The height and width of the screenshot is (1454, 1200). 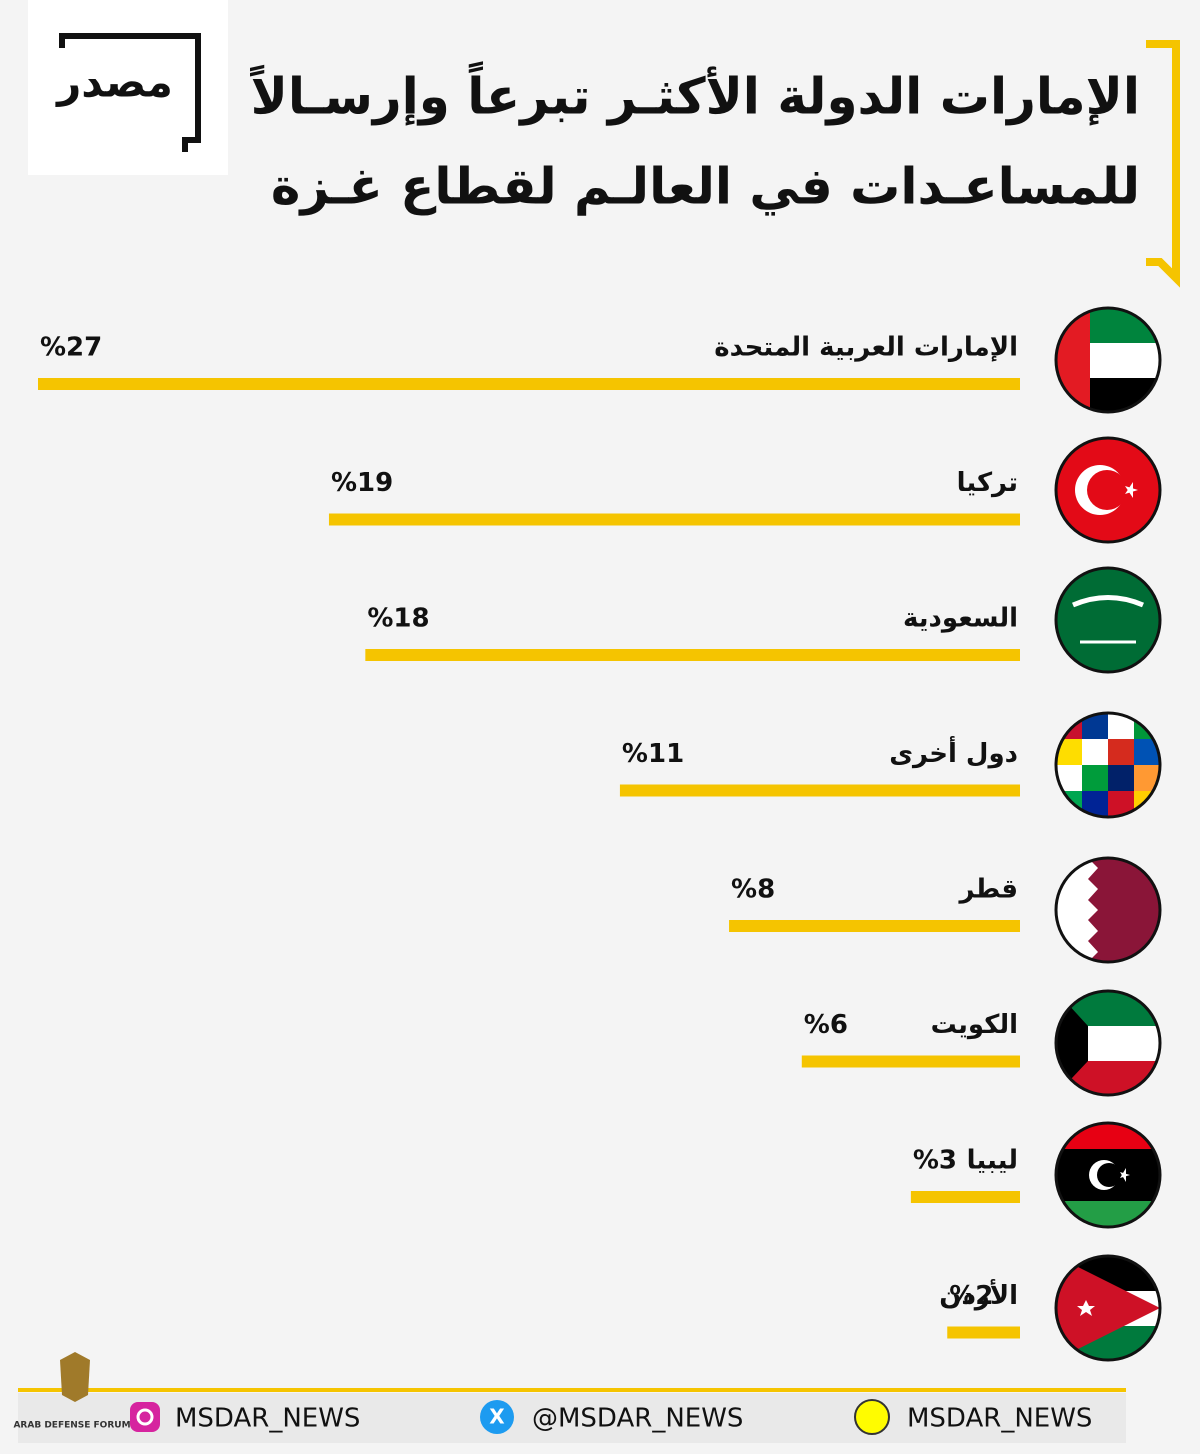 I want to click on logo-bracket, so click(x=130, y=92).